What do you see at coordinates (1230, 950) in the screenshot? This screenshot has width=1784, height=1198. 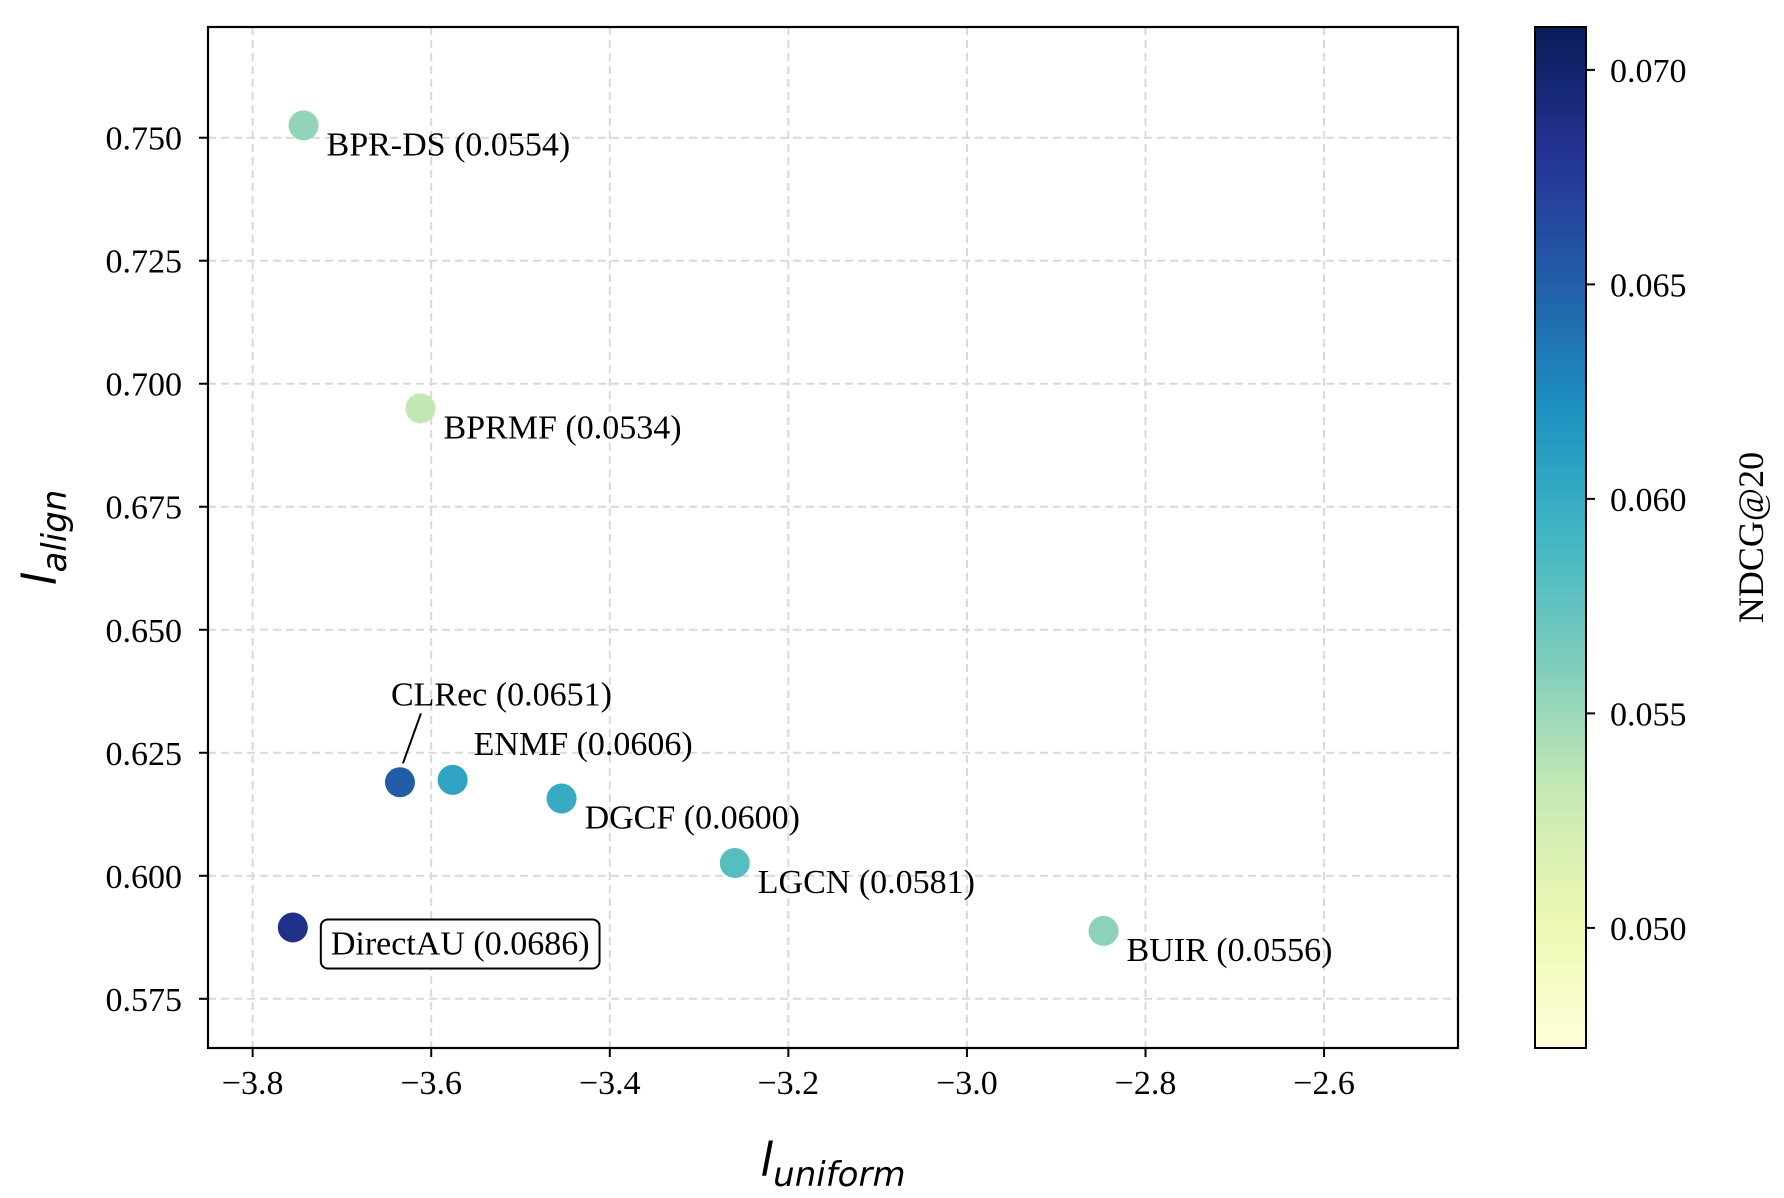 I see `point-label-buir: BUIR (0.0556)` at bounding box center [1230, 950].